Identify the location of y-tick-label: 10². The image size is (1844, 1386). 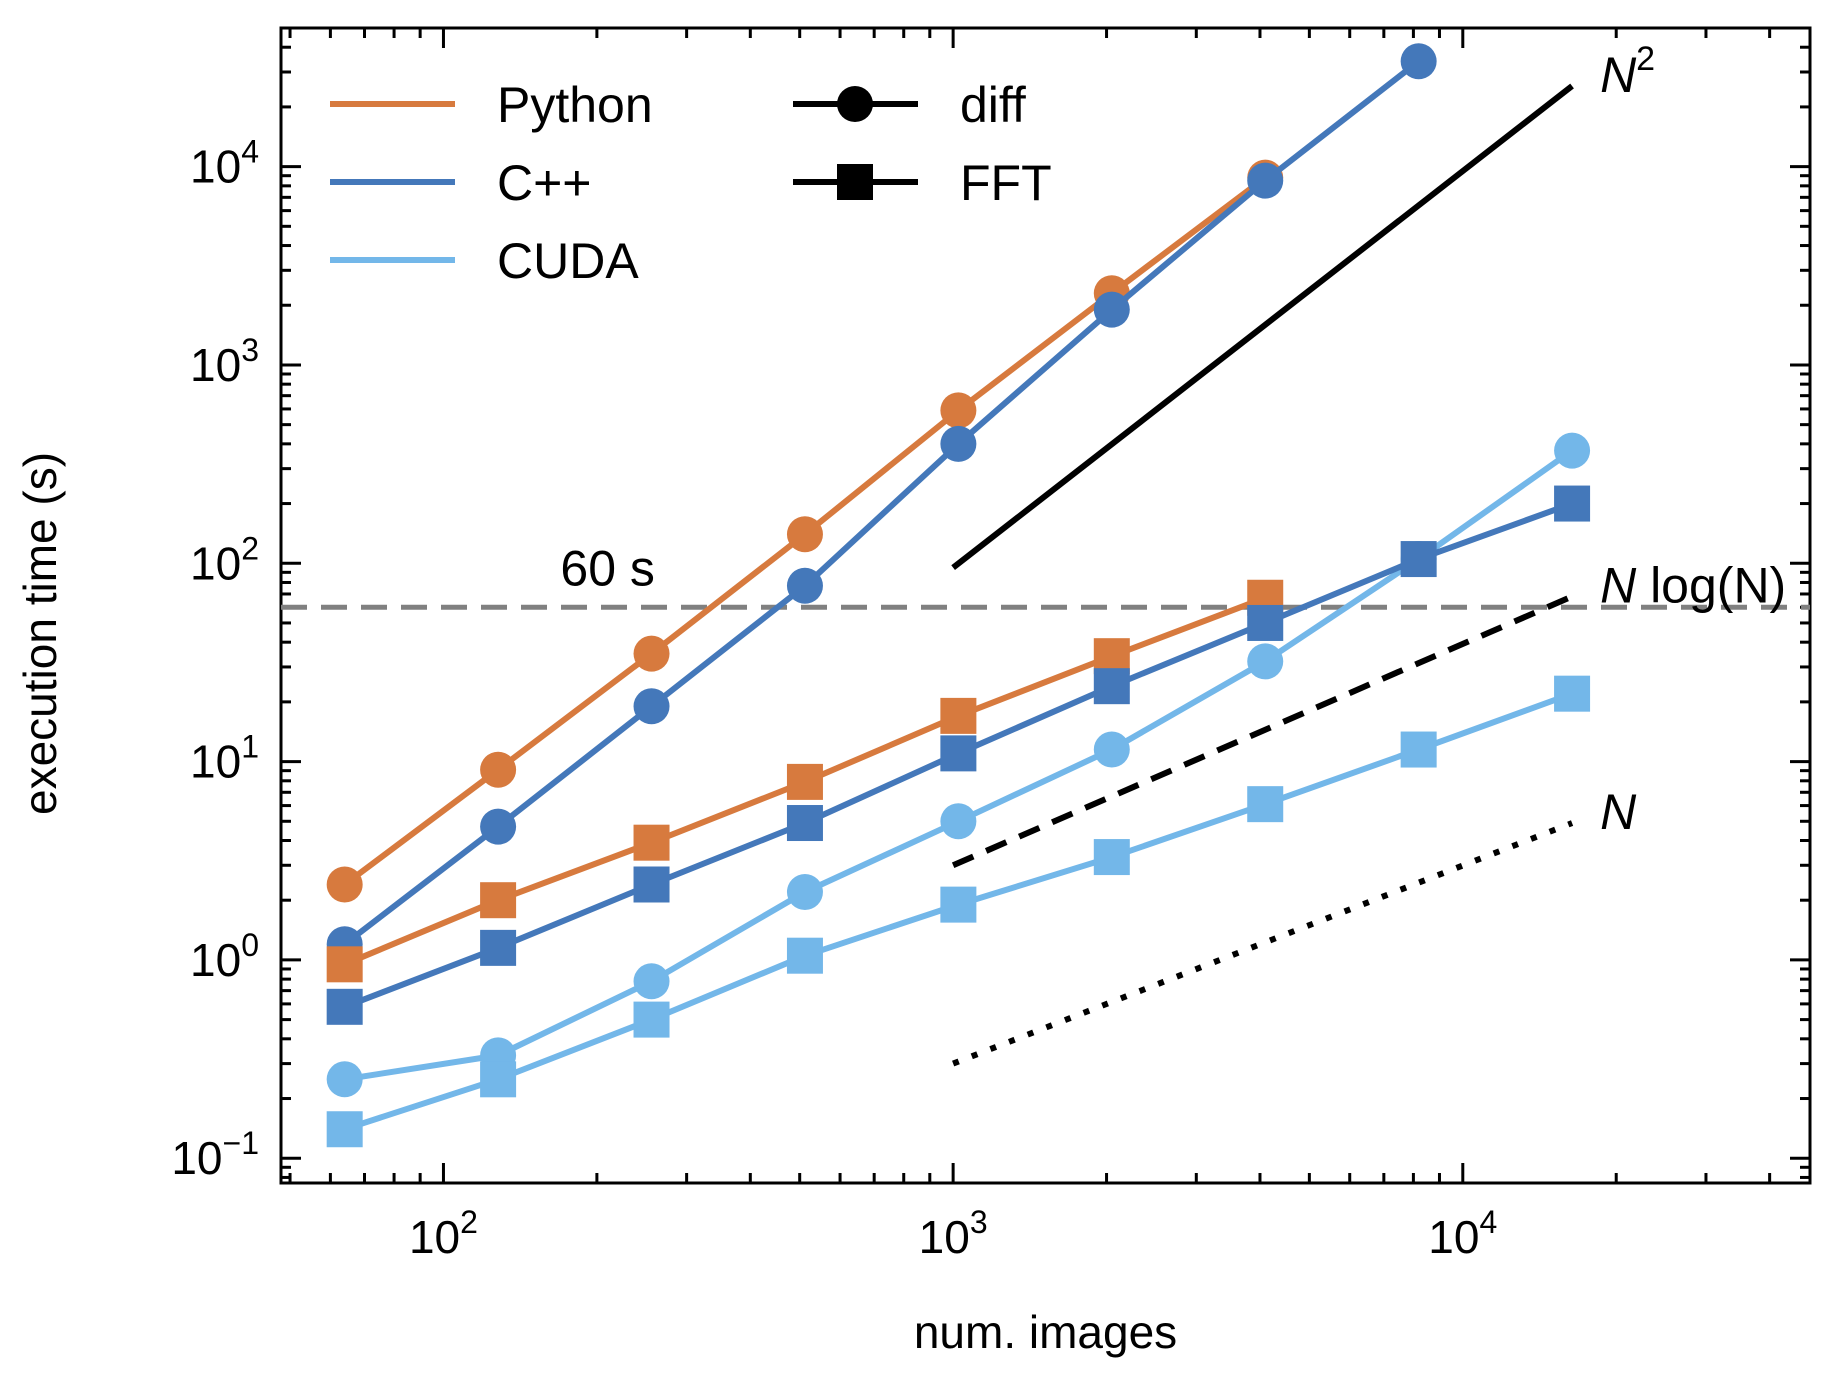
(224, 559).